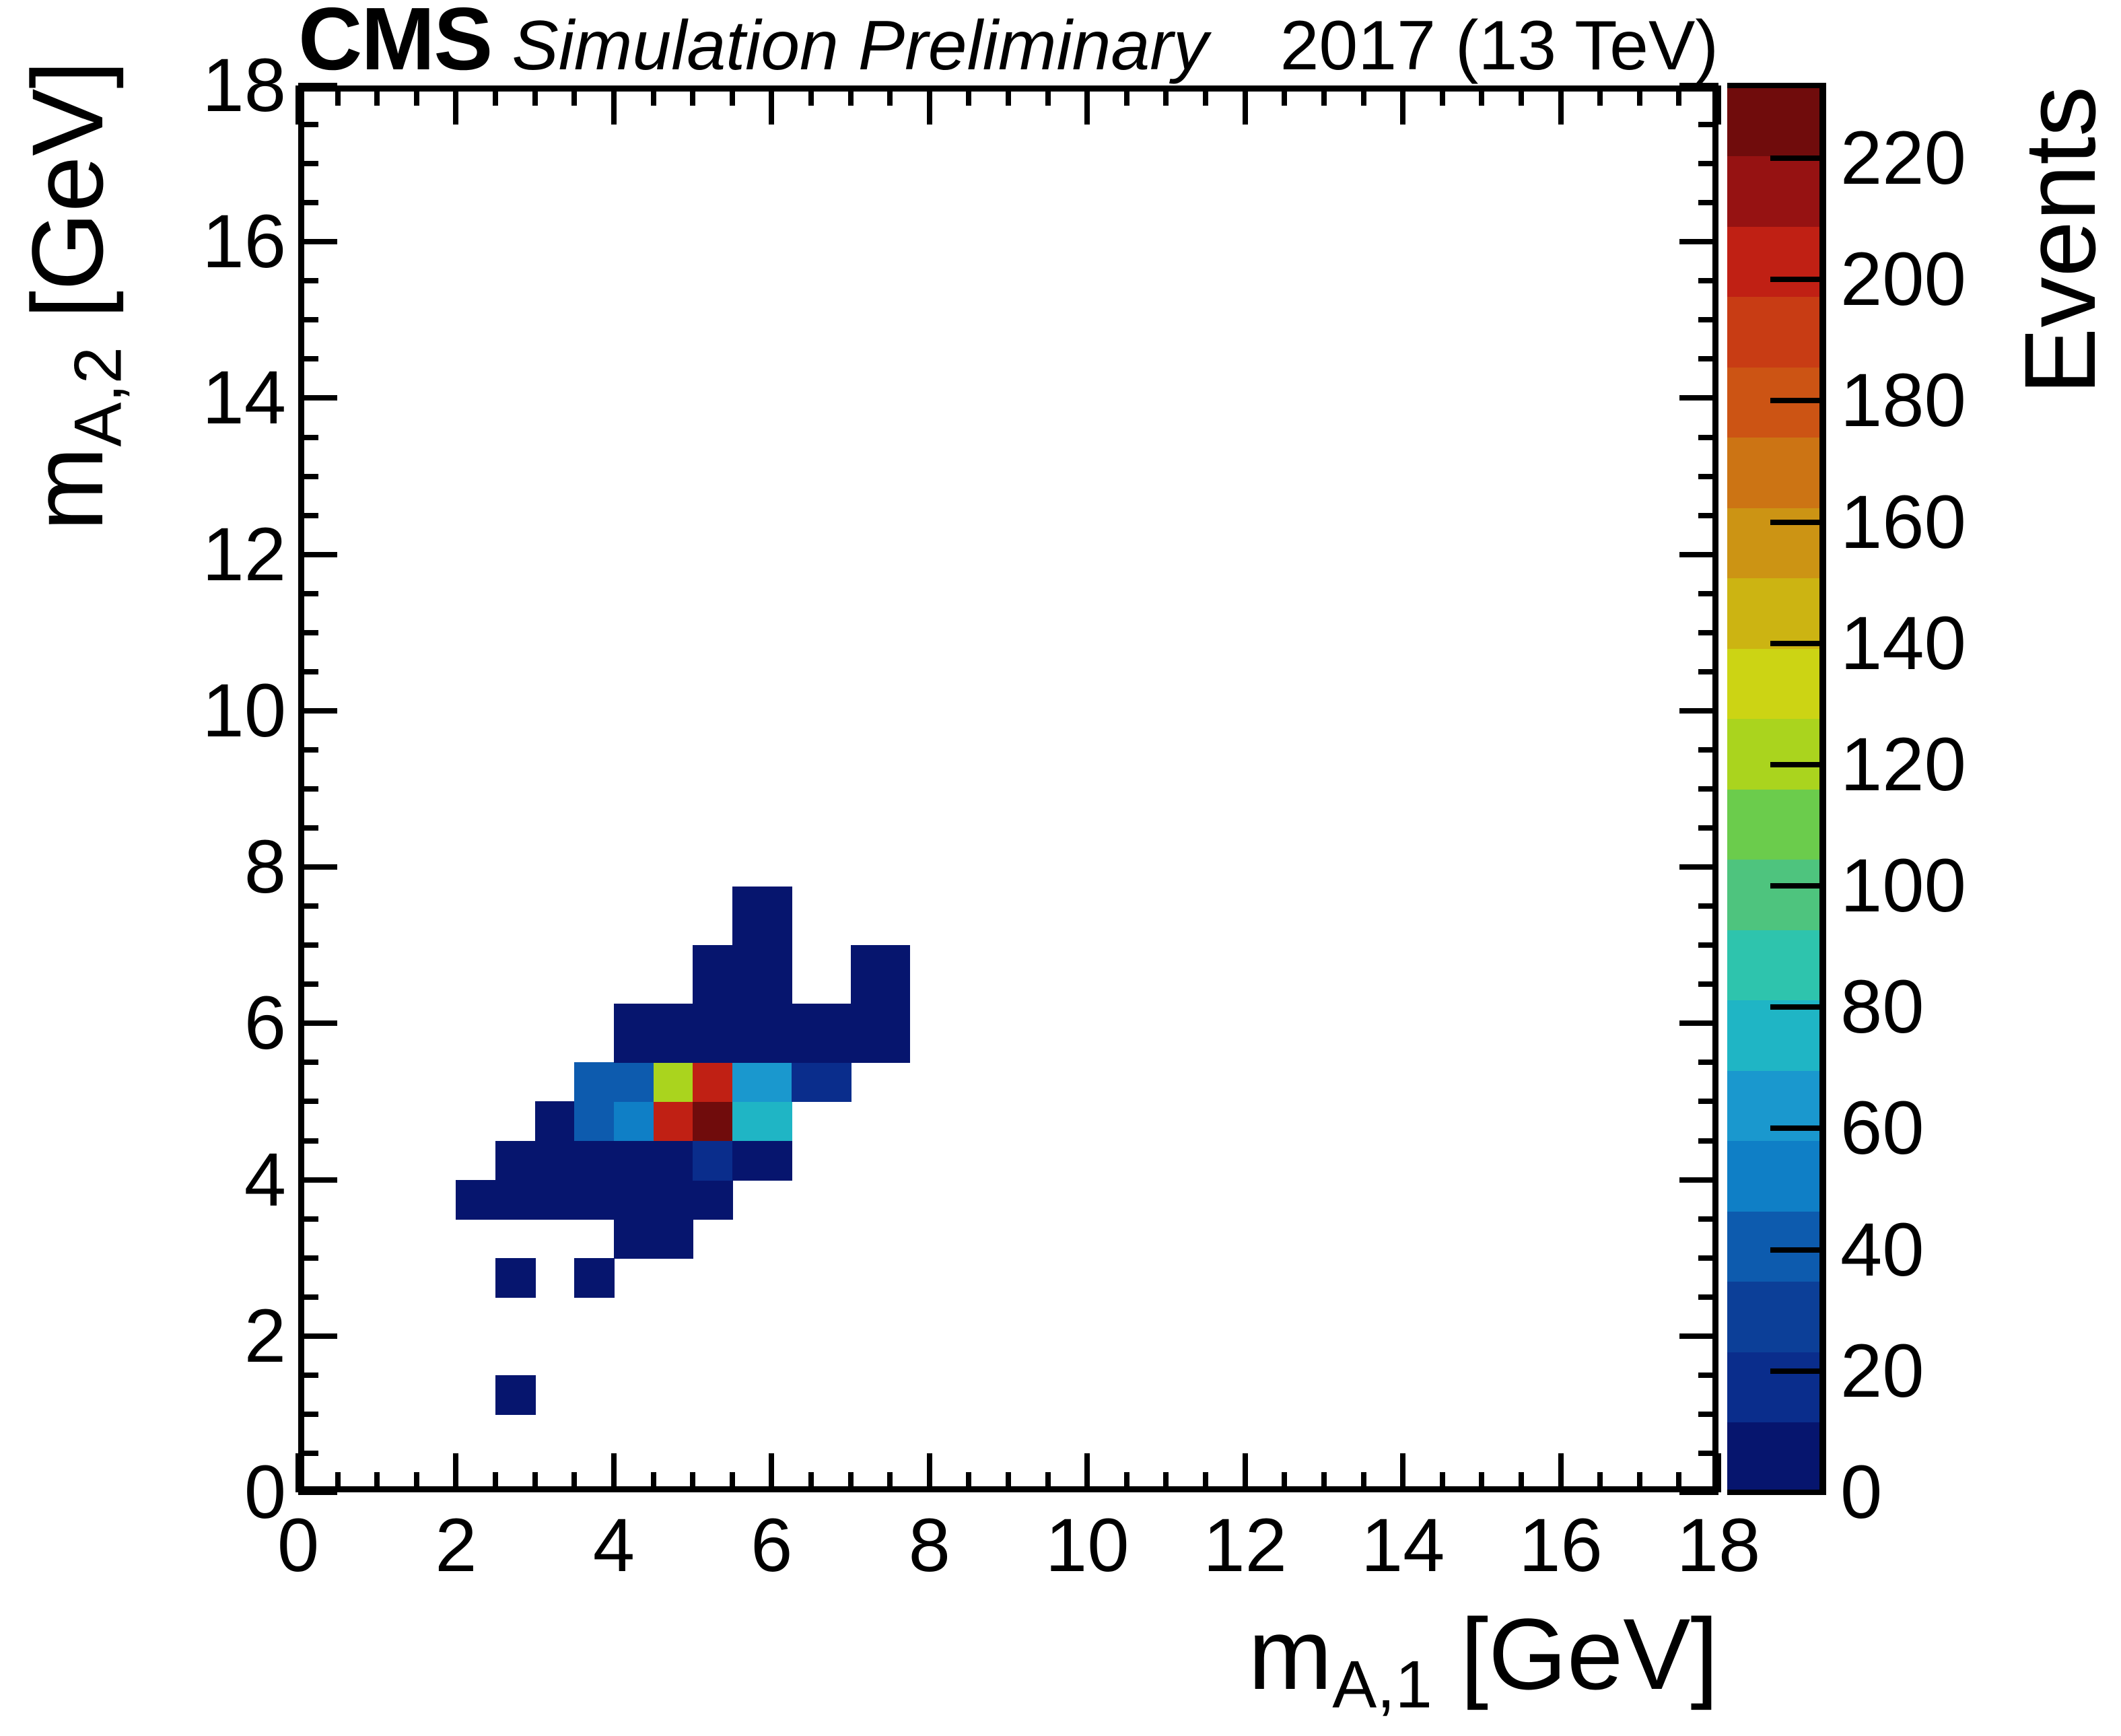  What do you see at coordinates (1903, 279) in the screenshot?
I see `colorbar-tick-label: 200` at bounding box center [1903, 279].